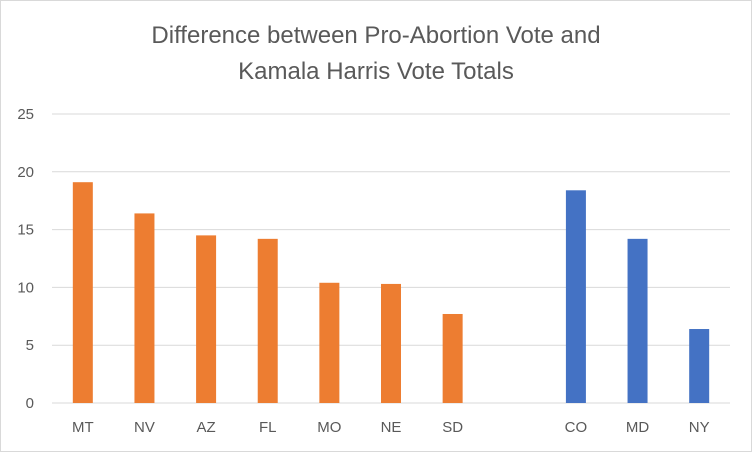 Image resolution: width=752 pixels, height=452 pixels. I want to click on x-tick-label: FL, so click(268, 427).